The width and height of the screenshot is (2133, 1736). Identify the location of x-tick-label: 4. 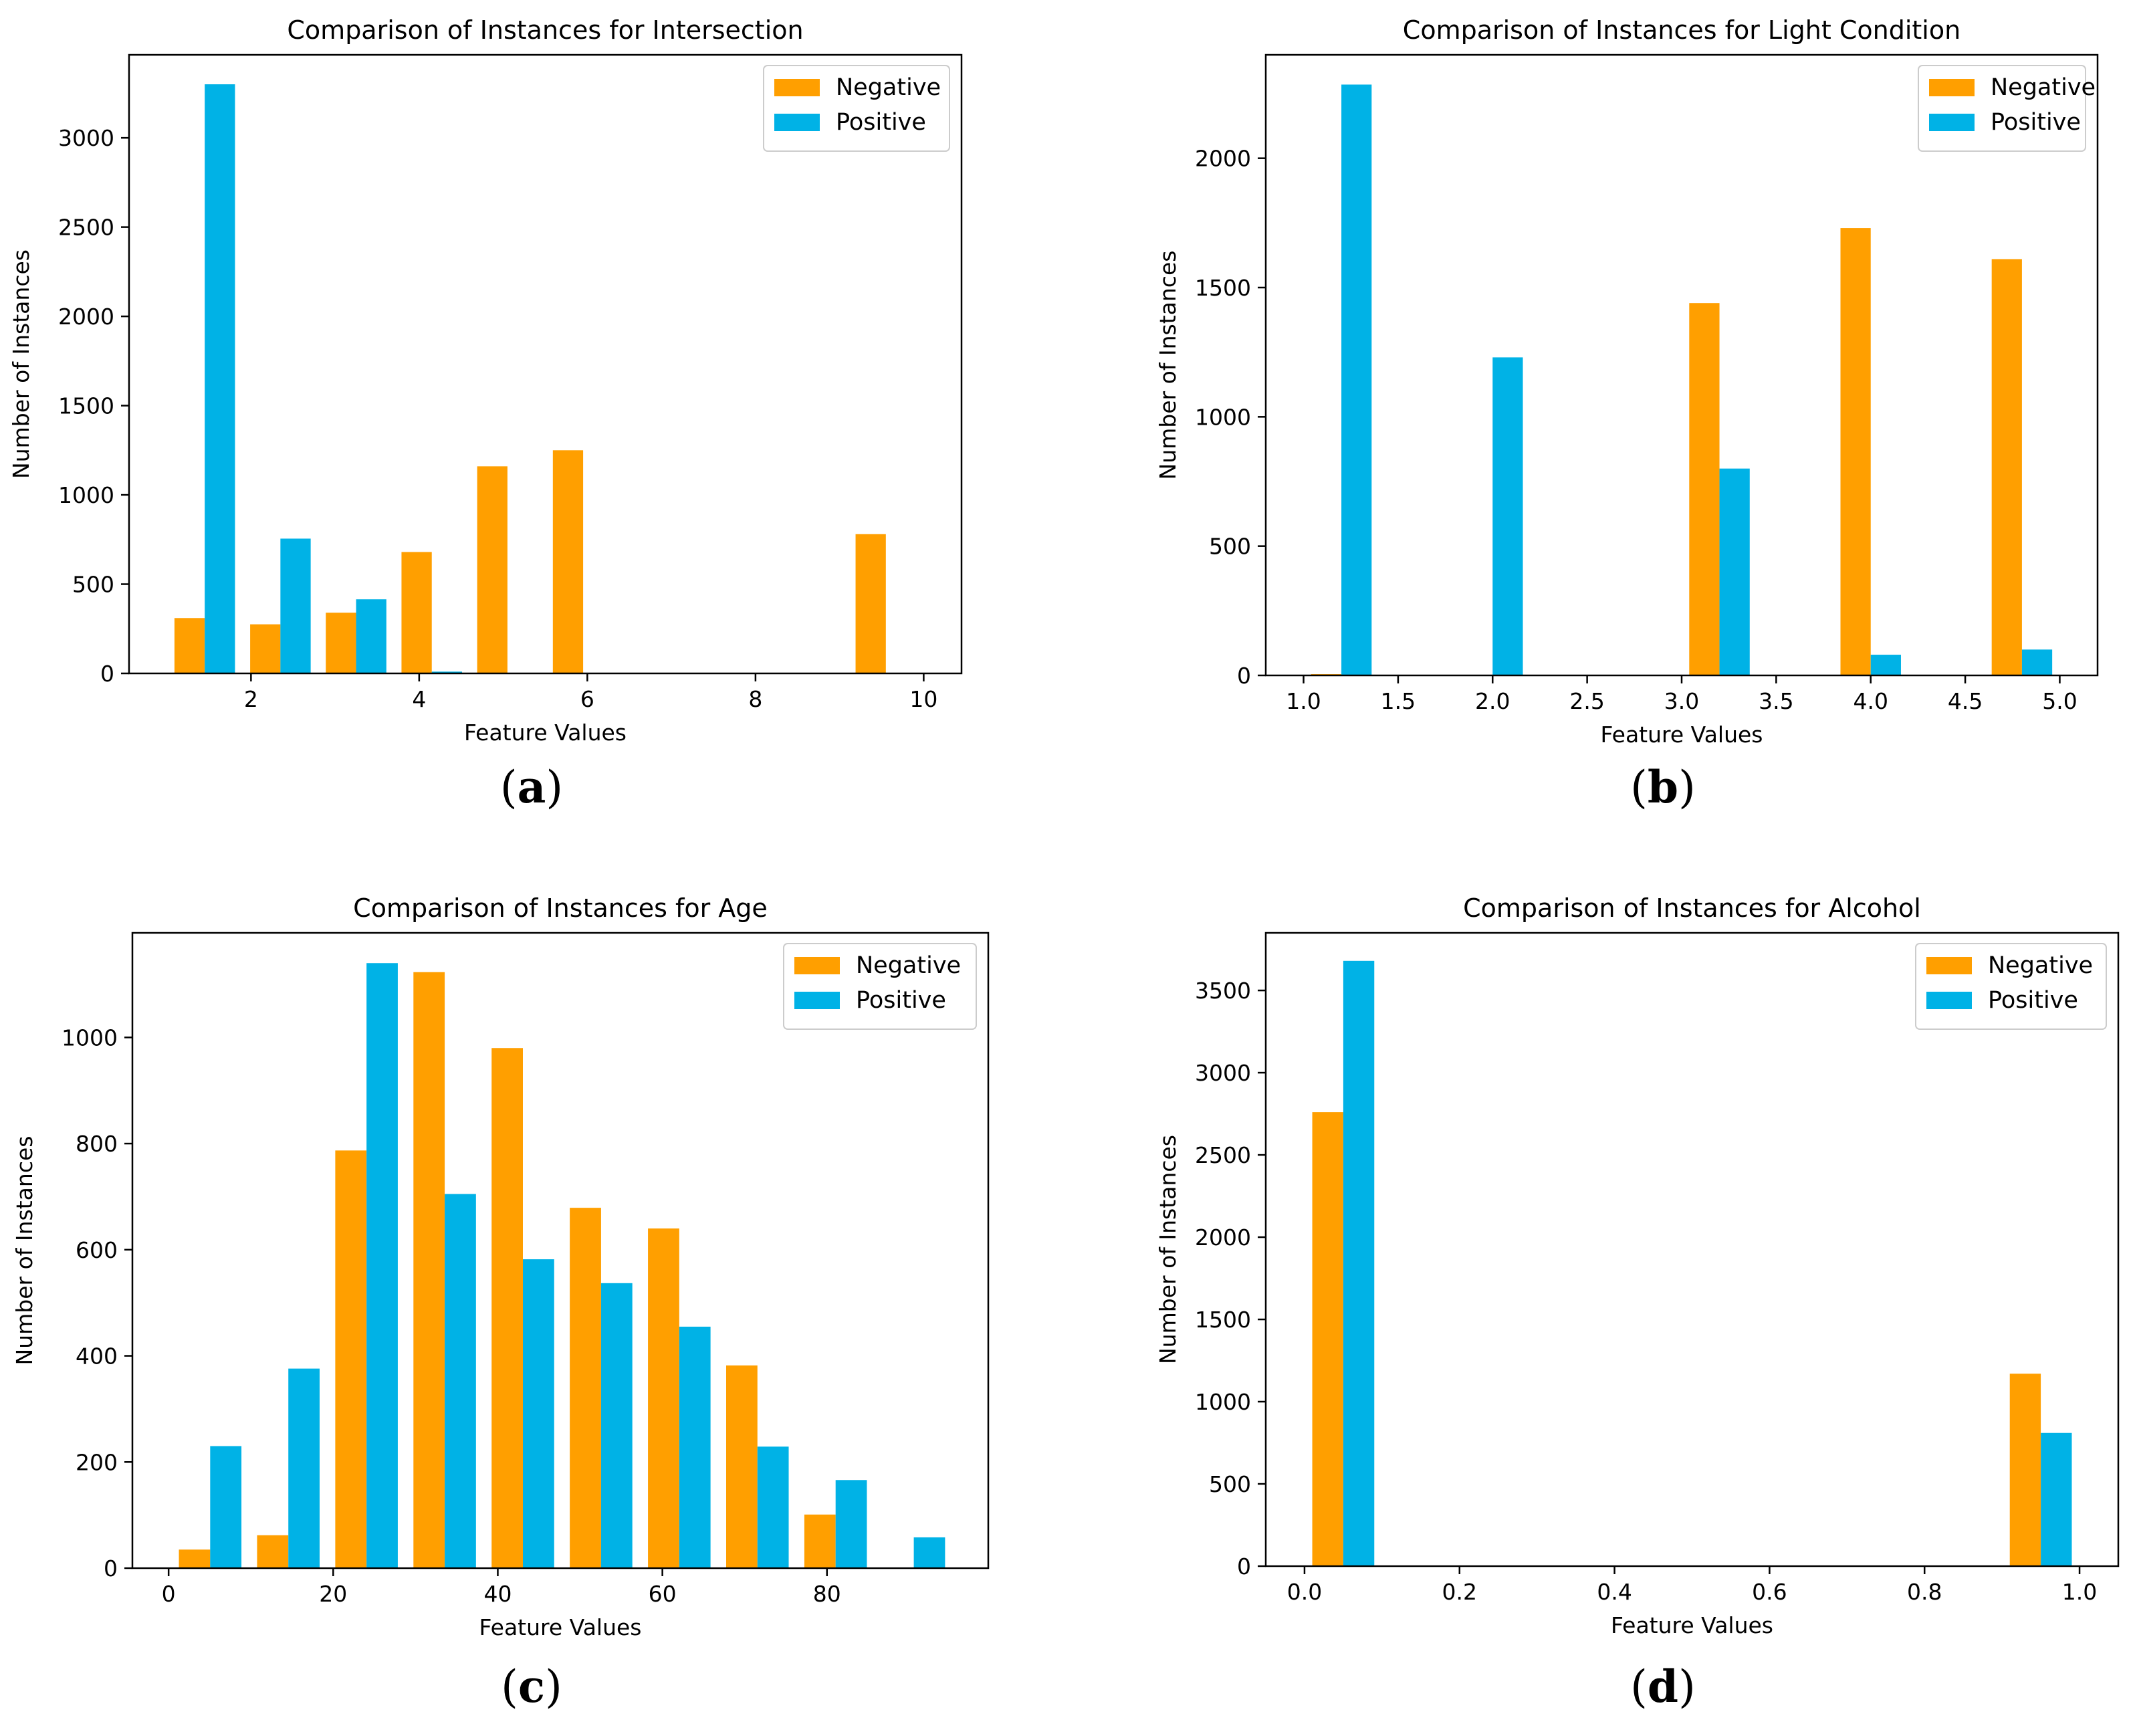
(419, 699).